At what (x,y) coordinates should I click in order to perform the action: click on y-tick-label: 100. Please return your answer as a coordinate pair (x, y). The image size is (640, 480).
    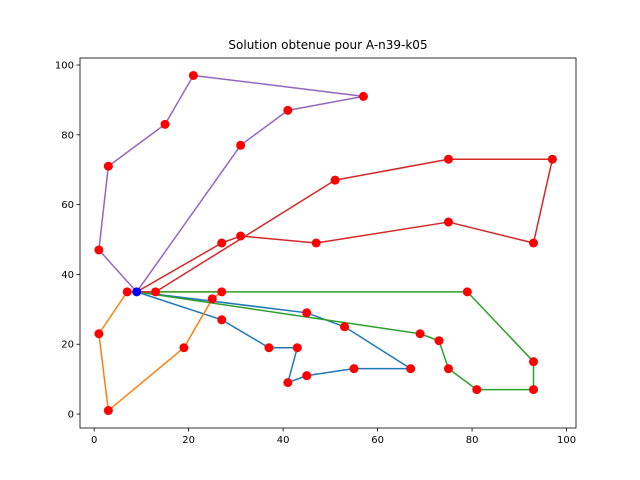
    Looking at the image, I should click on (64, 65).